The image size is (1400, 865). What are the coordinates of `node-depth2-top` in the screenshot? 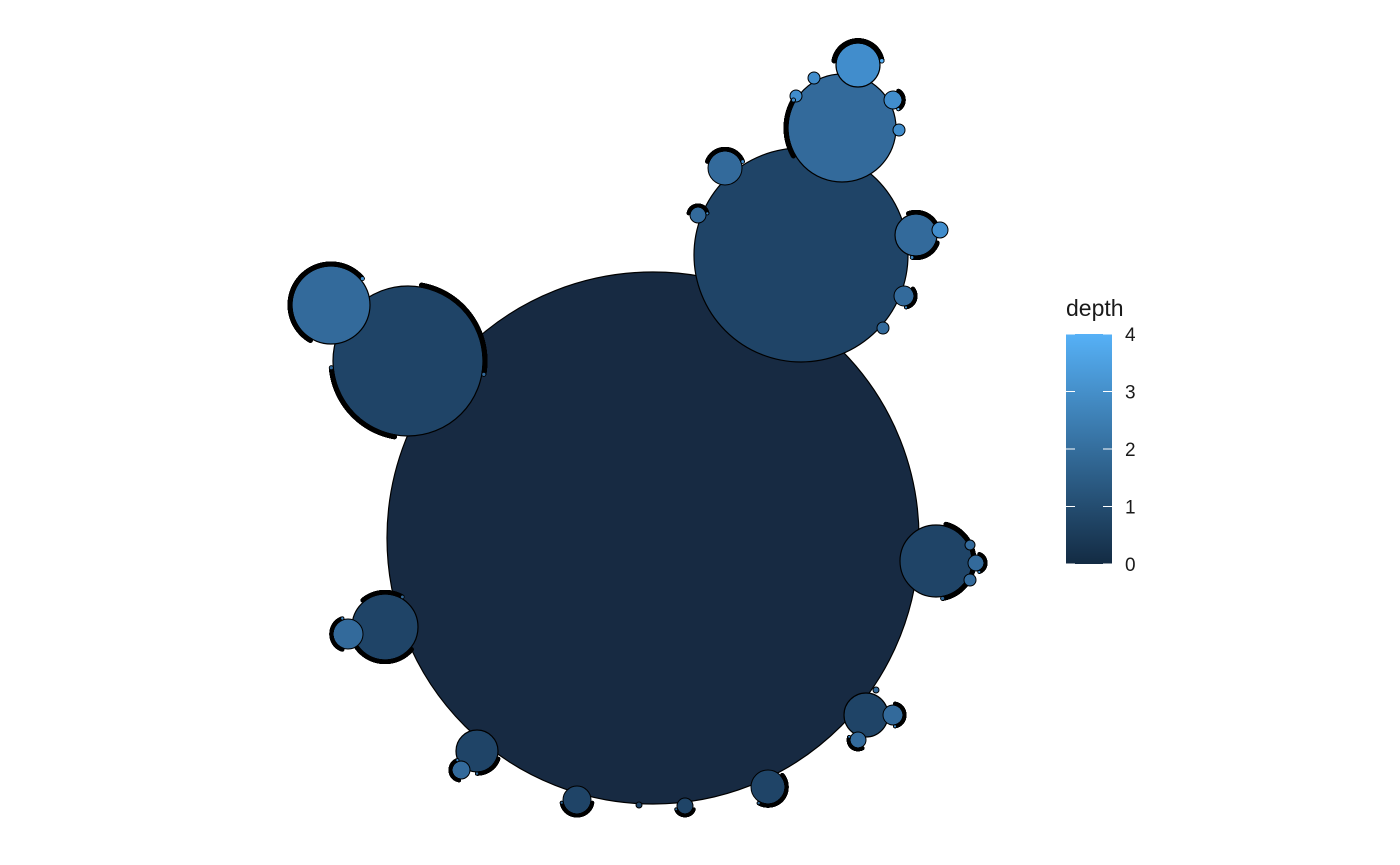 It's located at (842, 128).